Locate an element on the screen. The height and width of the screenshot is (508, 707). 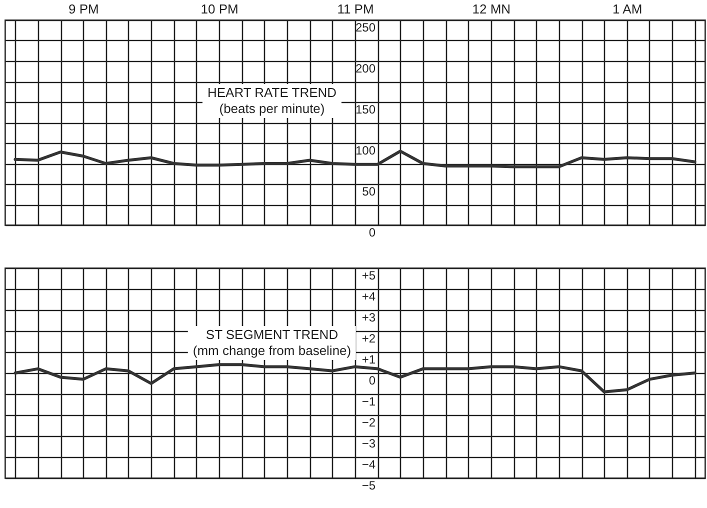
text: (beats per minute) is located at coordinates (272, 109).